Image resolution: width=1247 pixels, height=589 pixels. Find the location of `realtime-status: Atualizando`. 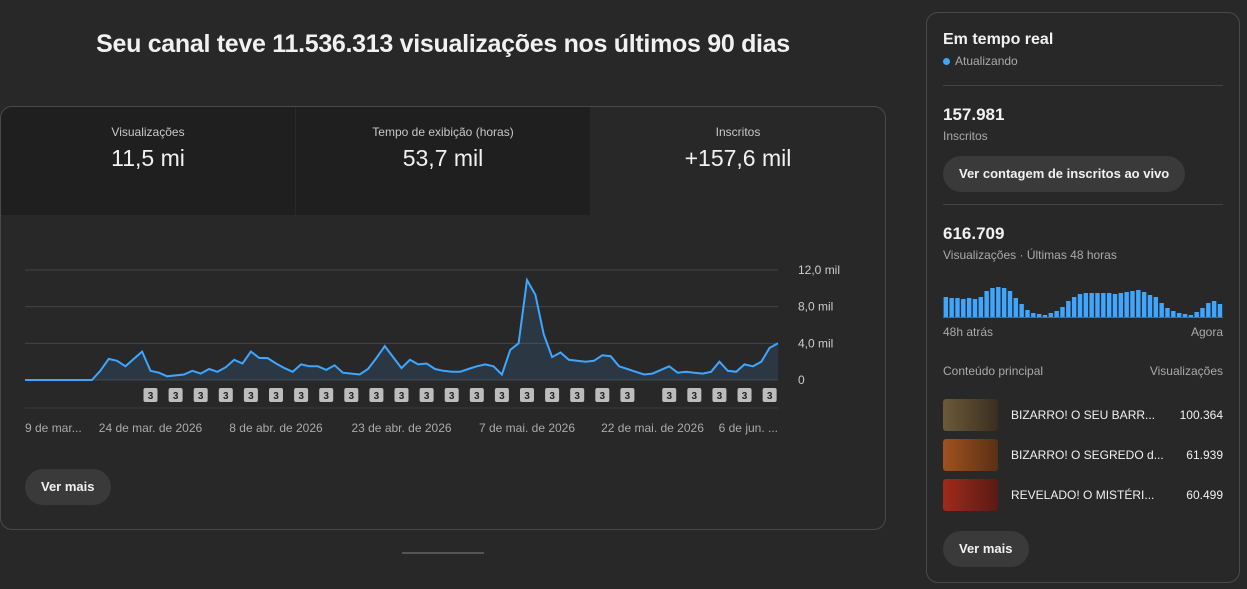

realtime-status: Atualizando is located at coordinates (980, 61).